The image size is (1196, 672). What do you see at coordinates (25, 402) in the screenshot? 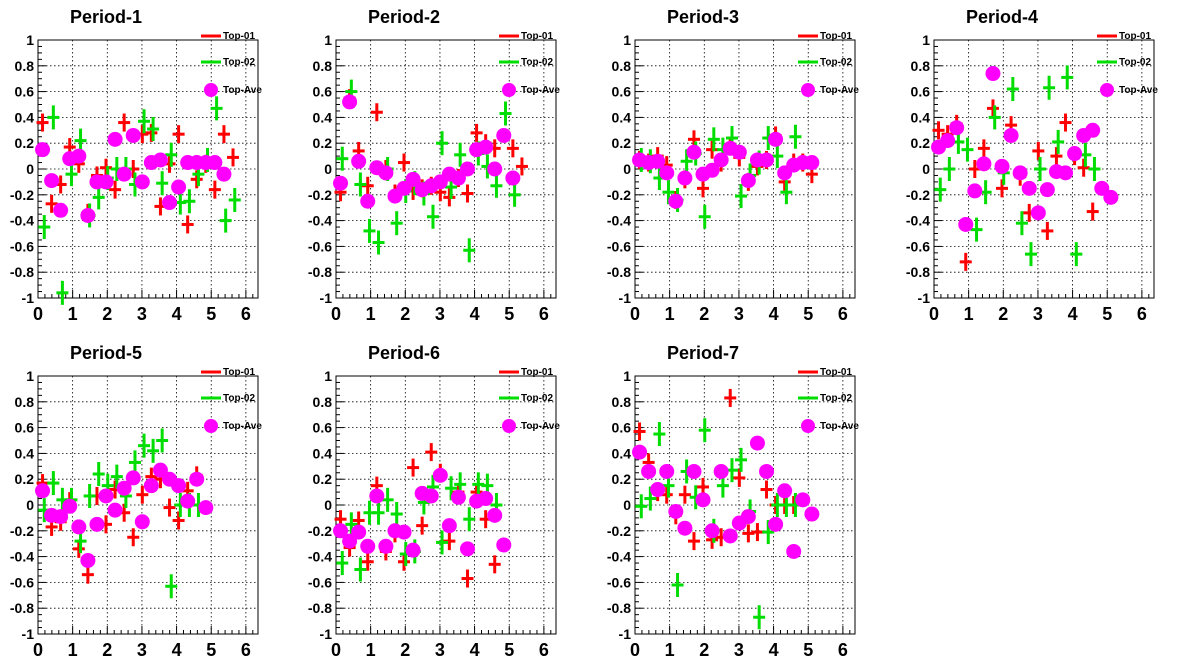
I see `y-tick-label: 0.8` at bounding box center [25, 402].